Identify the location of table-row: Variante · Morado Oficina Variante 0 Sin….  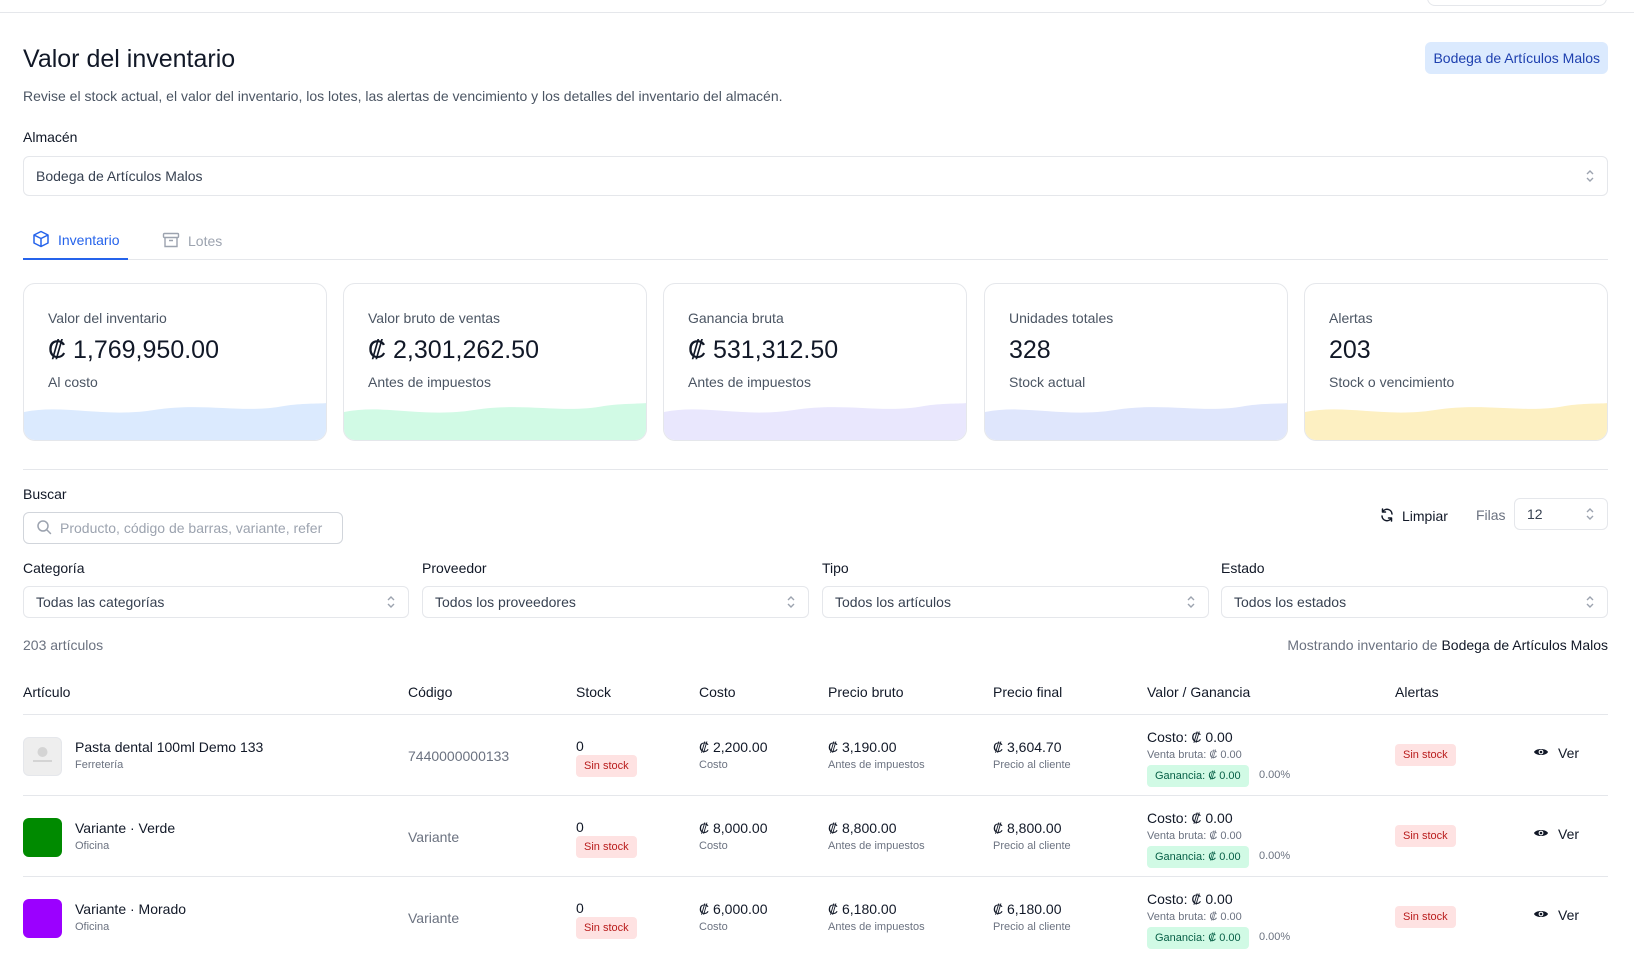
(815, 917).